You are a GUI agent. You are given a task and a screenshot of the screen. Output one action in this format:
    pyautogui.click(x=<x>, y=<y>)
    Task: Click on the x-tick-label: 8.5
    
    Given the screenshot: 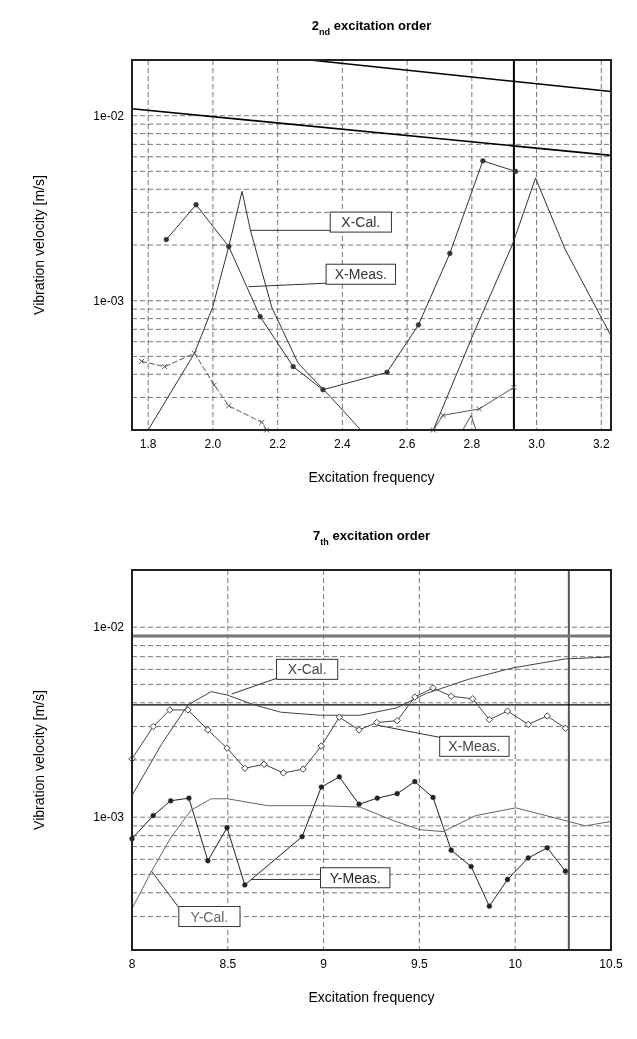 What is the action you would take?
    pyautogui.click(x=228, y=964)
    